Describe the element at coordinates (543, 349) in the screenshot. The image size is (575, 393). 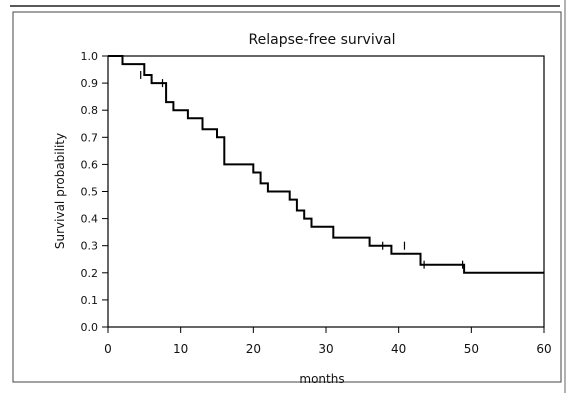
I see `x-tick-label: 60` at that location.